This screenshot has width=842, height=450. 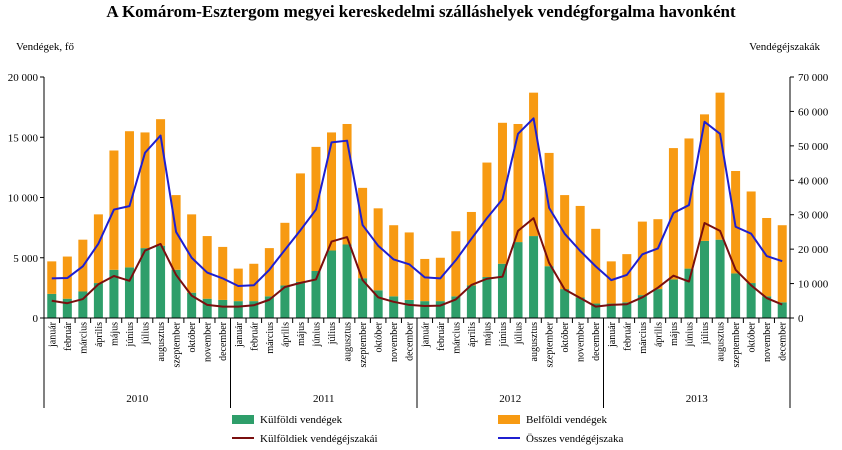 I want to click on y-right-tick-6: 60 000, so click(x=813, y=112).